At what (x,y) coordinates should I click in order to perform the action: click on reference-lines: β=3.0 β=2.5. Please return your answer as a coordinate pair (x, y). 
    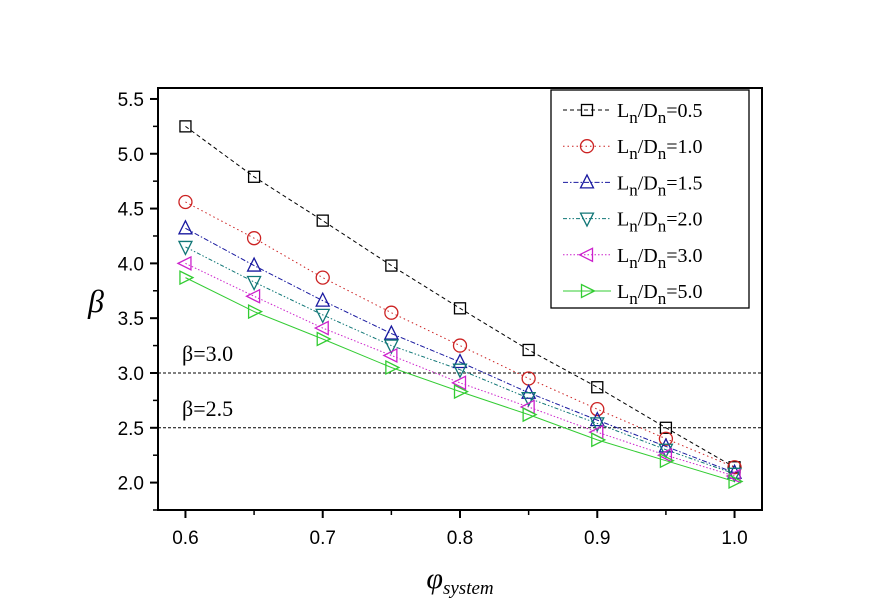
    Looking at the image, I should click on (460, 385).